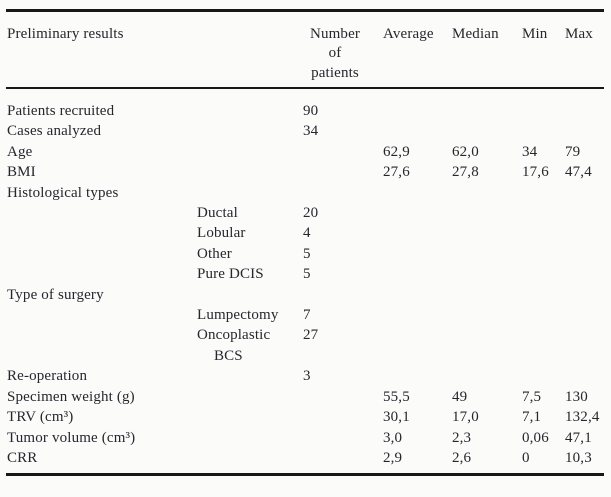 Image resolution: width=611 pixels, height=497 pixels. What do you see at coordinates (578, 172) in the screenshot?
I see `cell-max: 47,4` at bounding box center [578, 172].